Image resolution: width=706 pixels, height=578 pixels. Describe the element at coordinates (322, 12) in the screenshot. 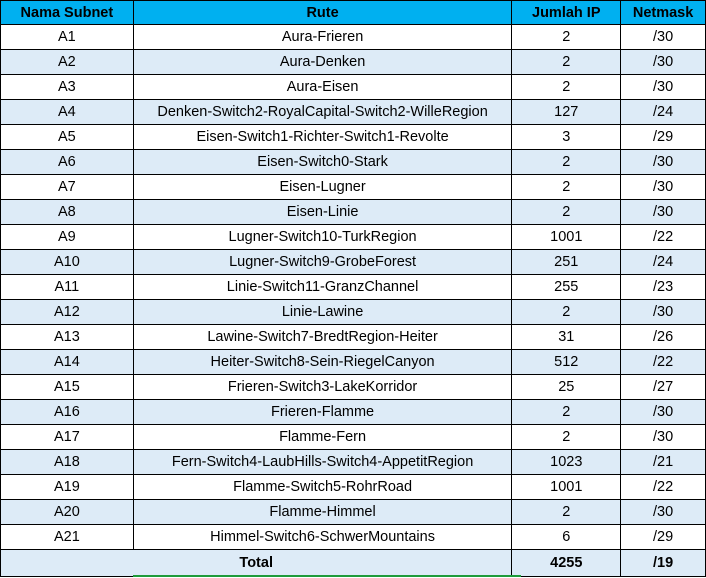

I see `header-rute: Rute` at that location.